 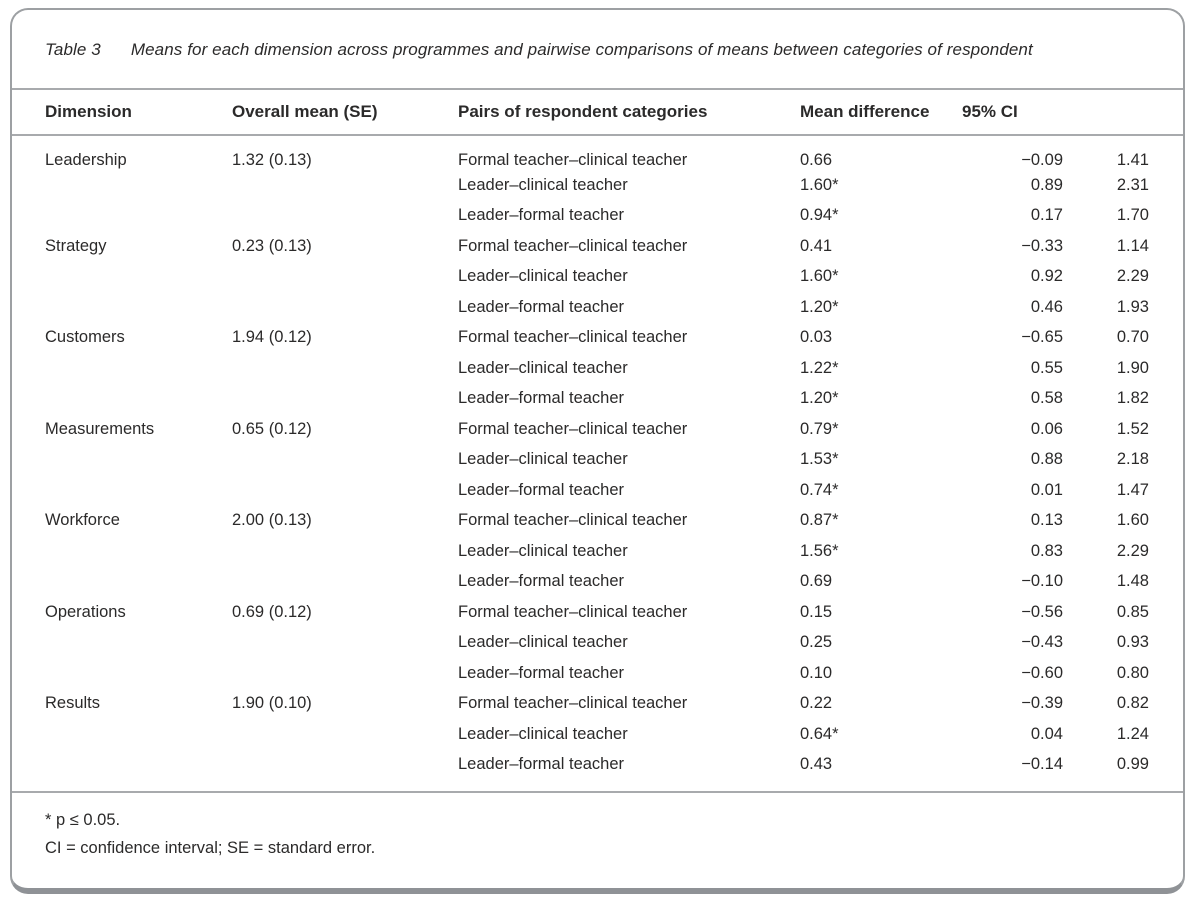 What do you see at coordinates (1046, 184) in the screenshot?
I see `ci-low-cell: 0.89` at bounding box center [1046, 184].